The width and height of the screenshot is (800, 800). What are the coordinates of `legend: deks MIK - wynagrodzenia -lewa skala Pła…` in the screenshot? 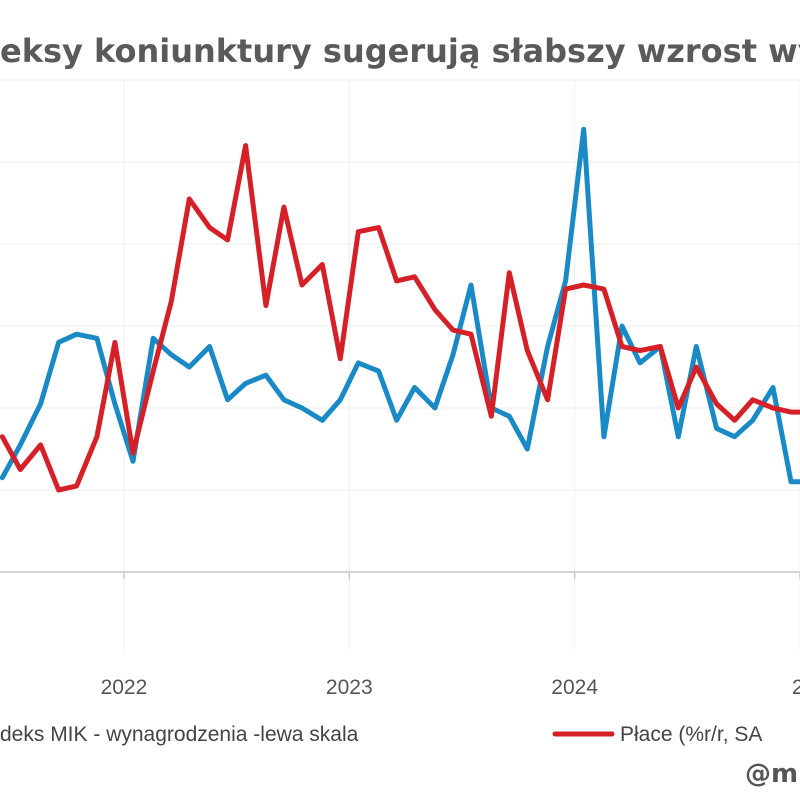 It's located at (381, 734).